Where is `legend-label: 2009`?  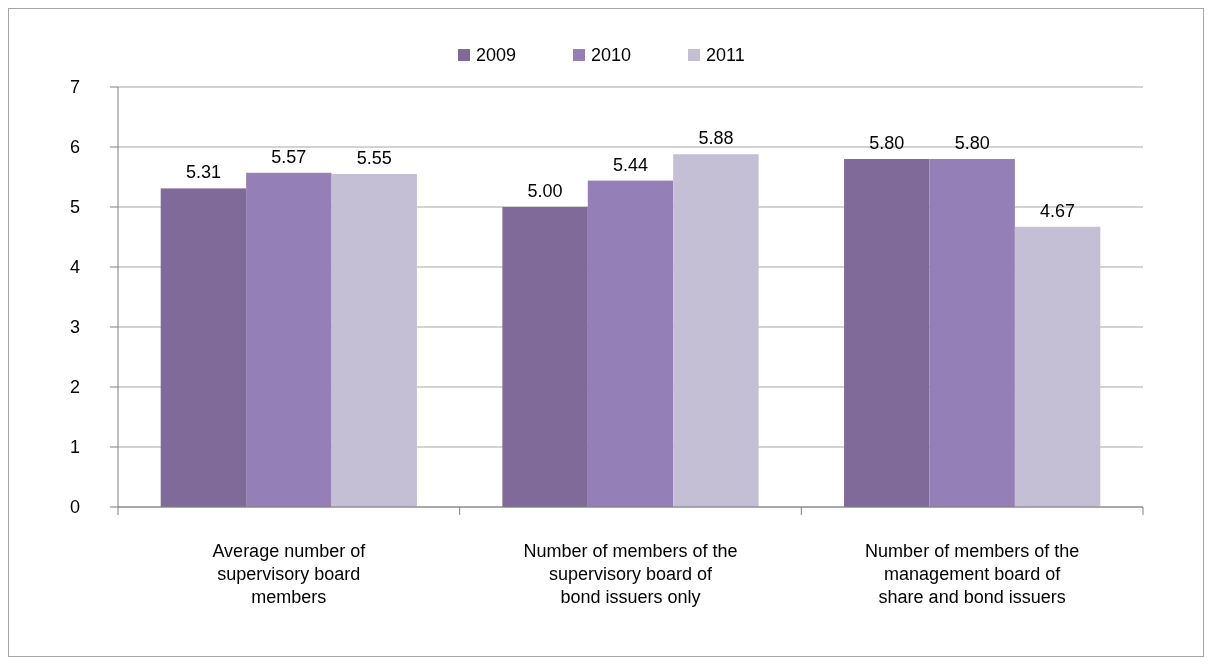 legend-label: 2009 is located at coordinates (496, 55).